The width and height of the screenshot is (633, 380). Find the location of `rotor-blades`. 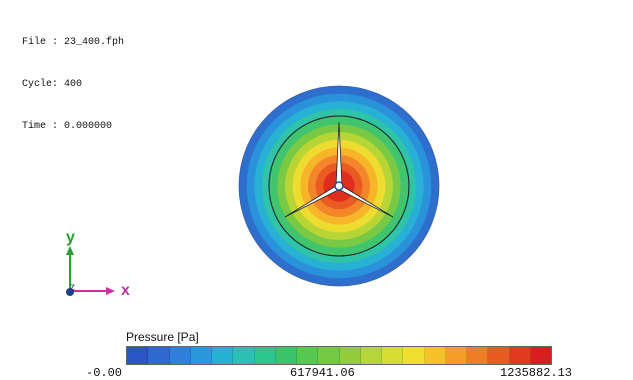

rotor-blades is located at coordinates (339, 169).